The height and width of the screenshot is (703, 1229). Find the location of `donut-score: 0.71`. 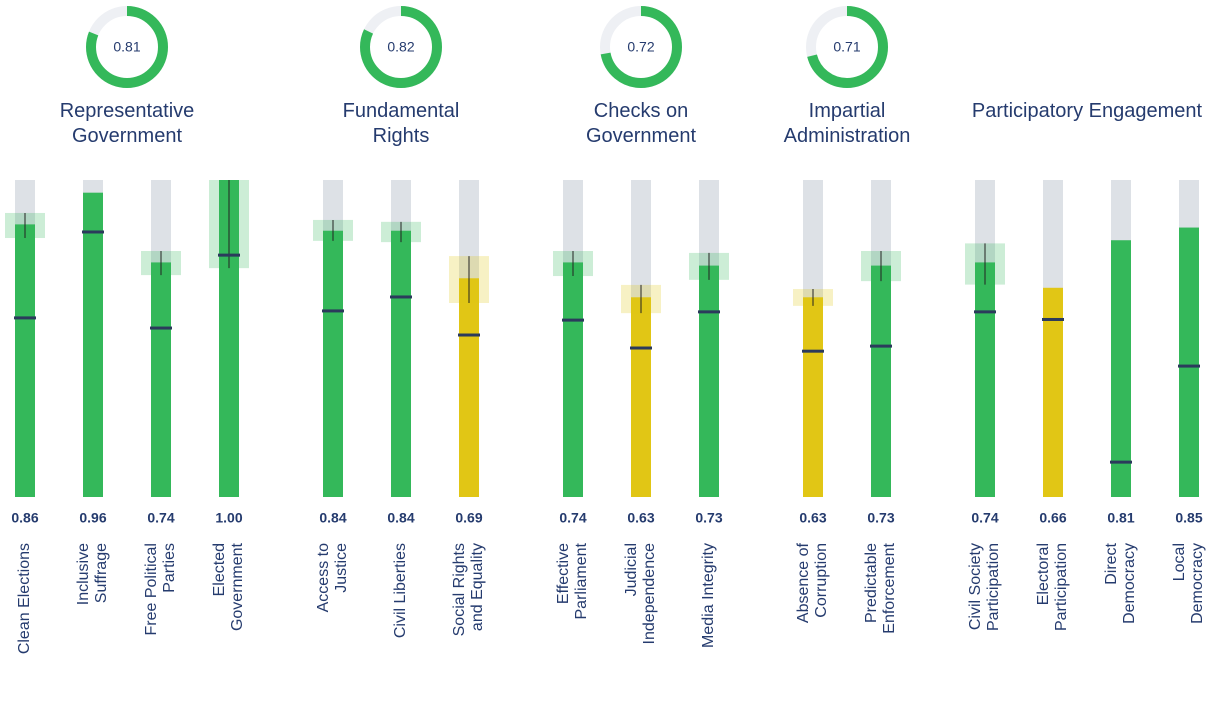

donut-score: 0.71 is located at coordinates (846, 47).